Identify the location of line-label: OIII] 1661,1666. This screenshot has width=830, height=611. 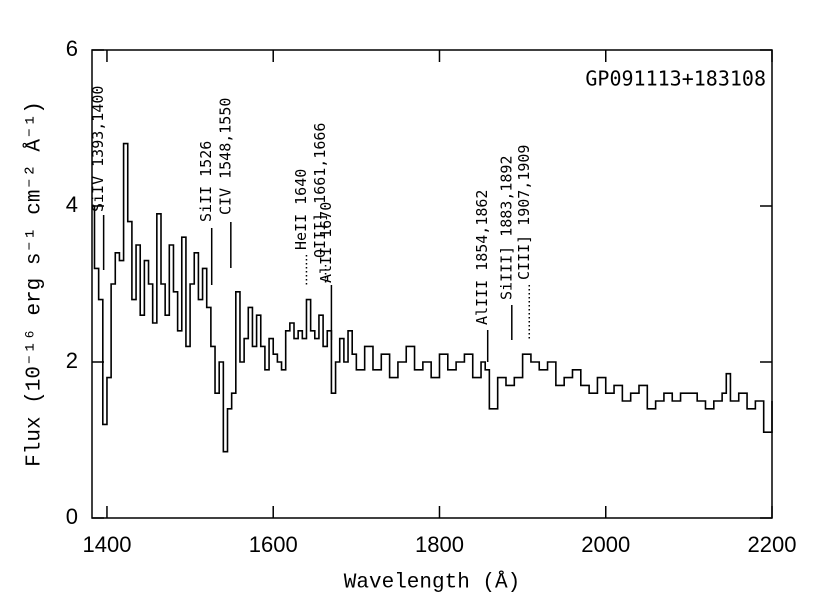
(320, 190).